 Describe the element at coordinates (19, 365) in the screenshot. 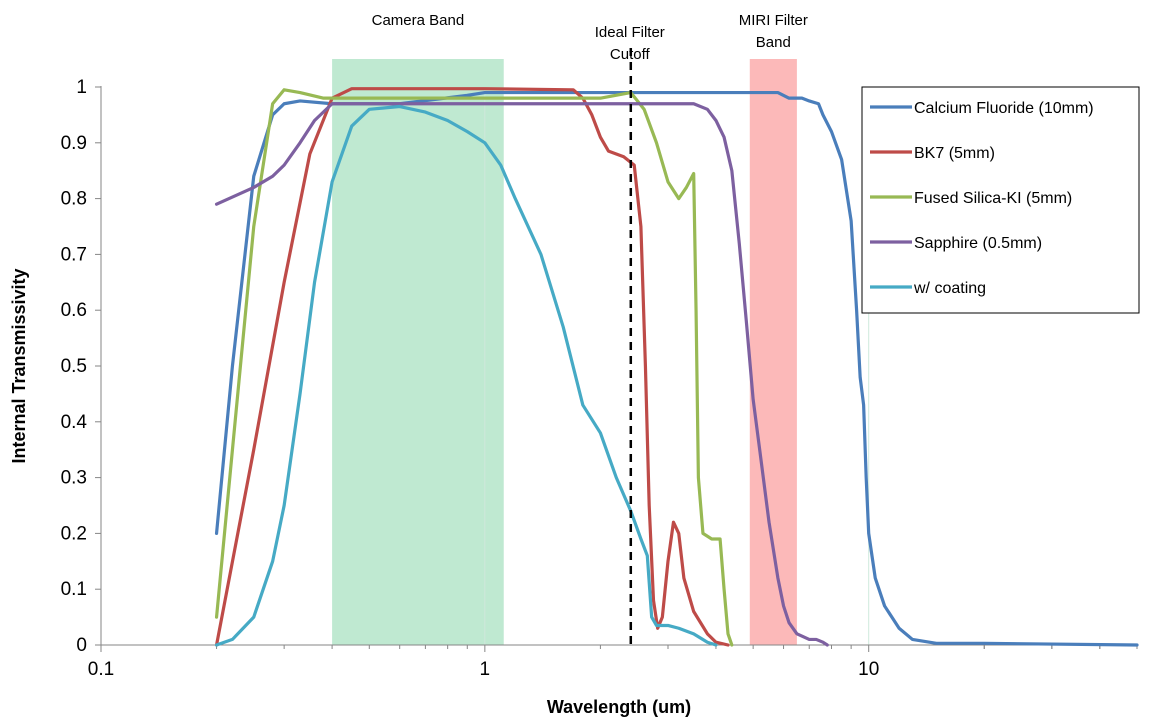

I see `y-axis-title: Internal Transmissivity` at that location.